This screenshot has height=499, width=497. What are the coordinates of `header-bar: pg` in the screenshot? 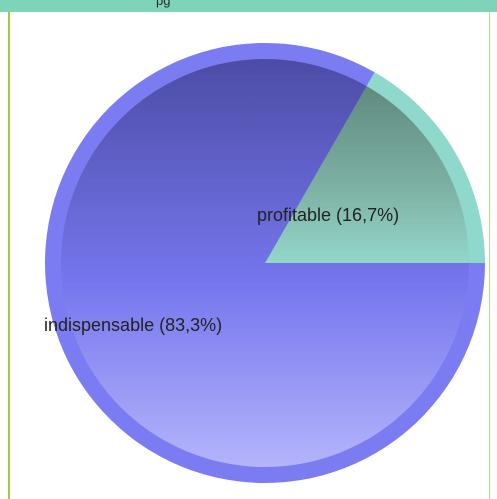 It's located at (248, 6).